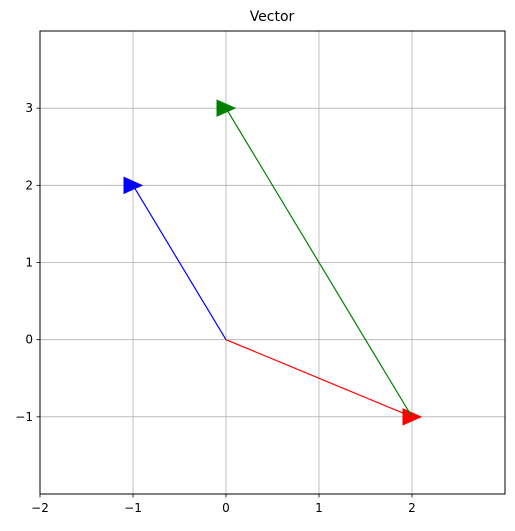  What do you see at coordinates (226, 508) in the screenshot?
I see `x-tick-label: 0` at bounding box center [226, 508].